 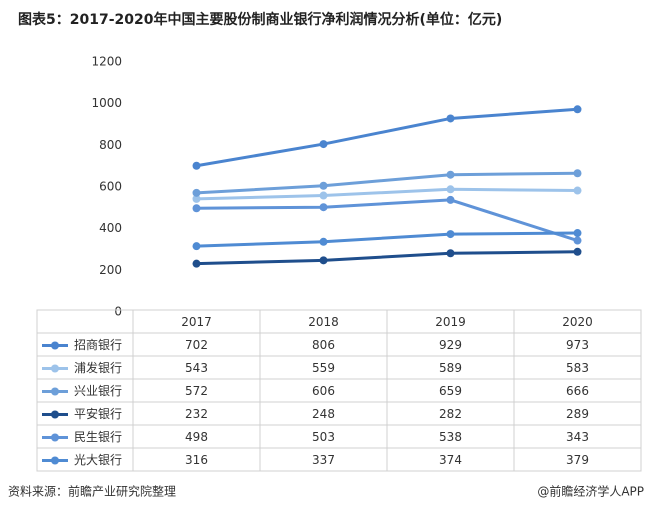 What do you see at coordinates (323, 437) in the screenshot?
I see `table-value: 503` at bounding box center [323, 437].